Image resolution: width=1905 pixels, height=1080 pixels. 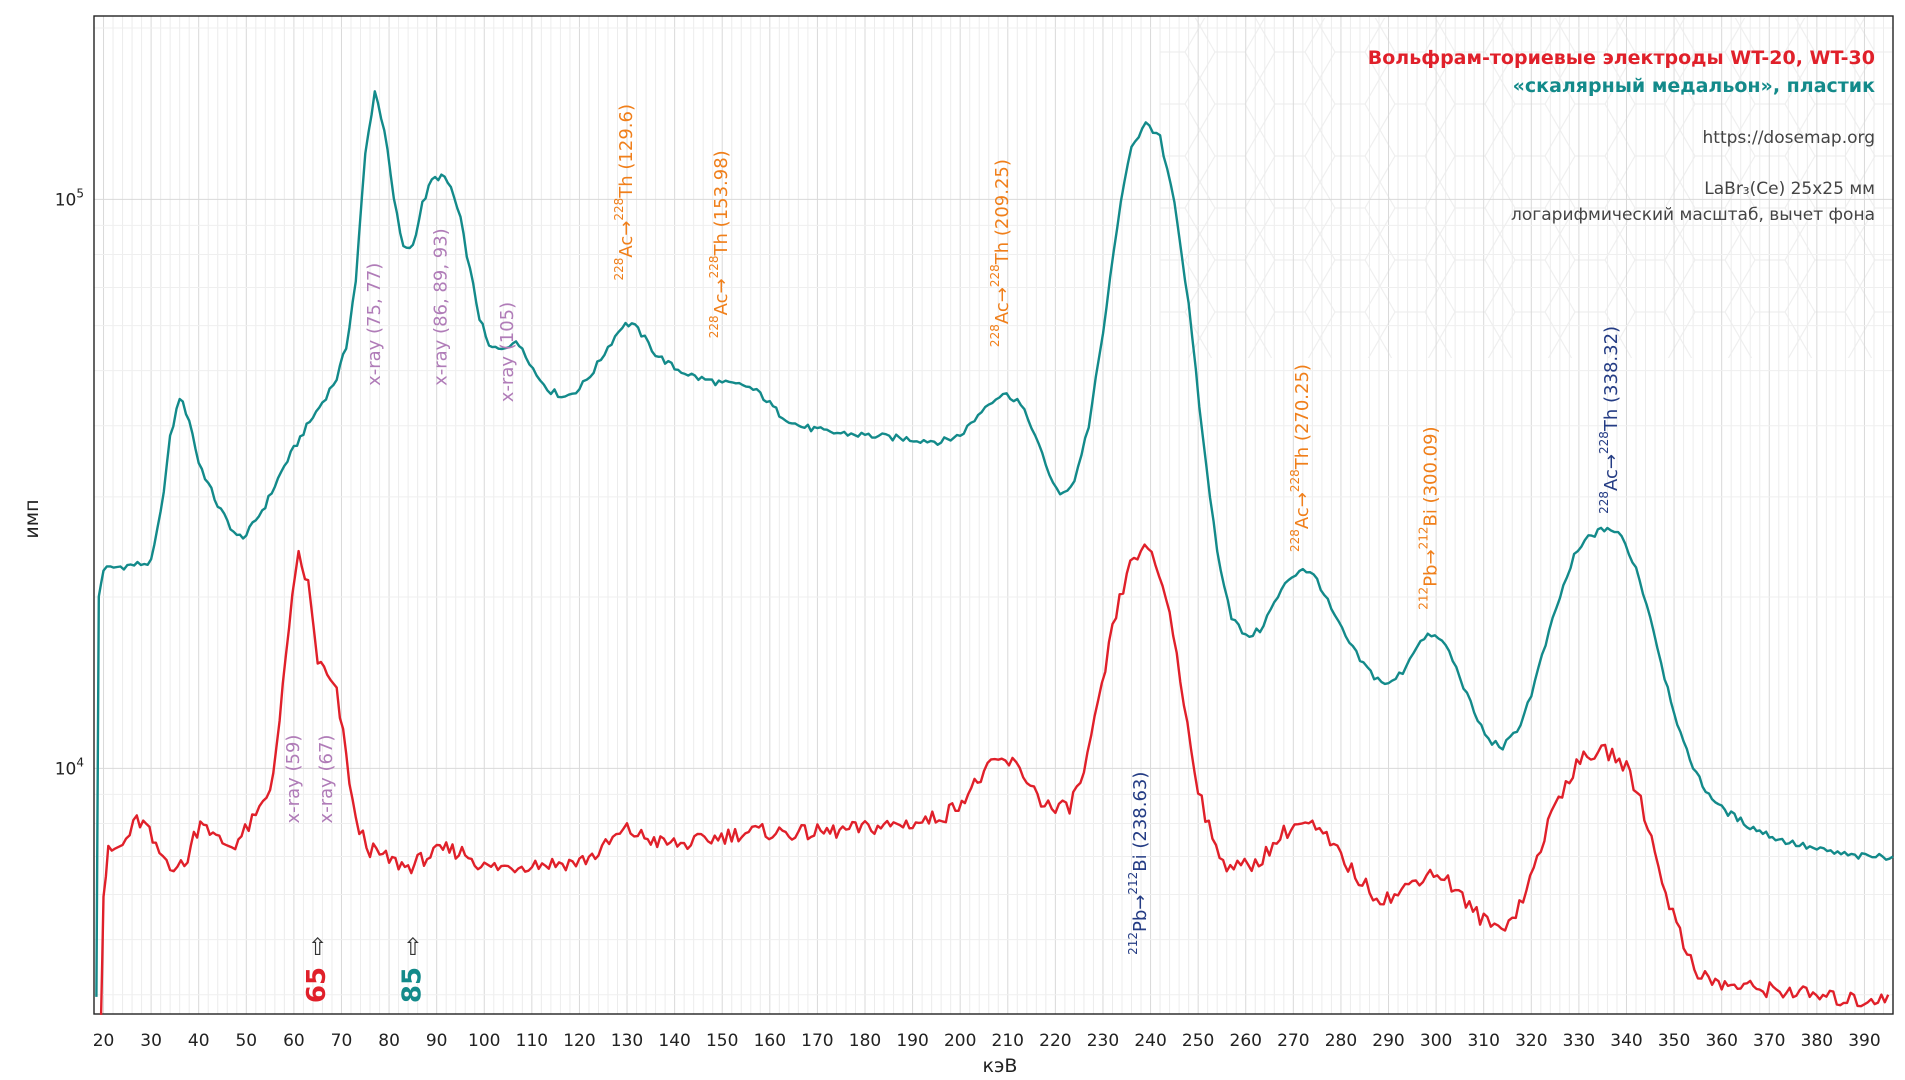 I want to click on chart-title: Вольфрам-ториевые электроды WT-20, WT-30, so click(x=1621, y=58).